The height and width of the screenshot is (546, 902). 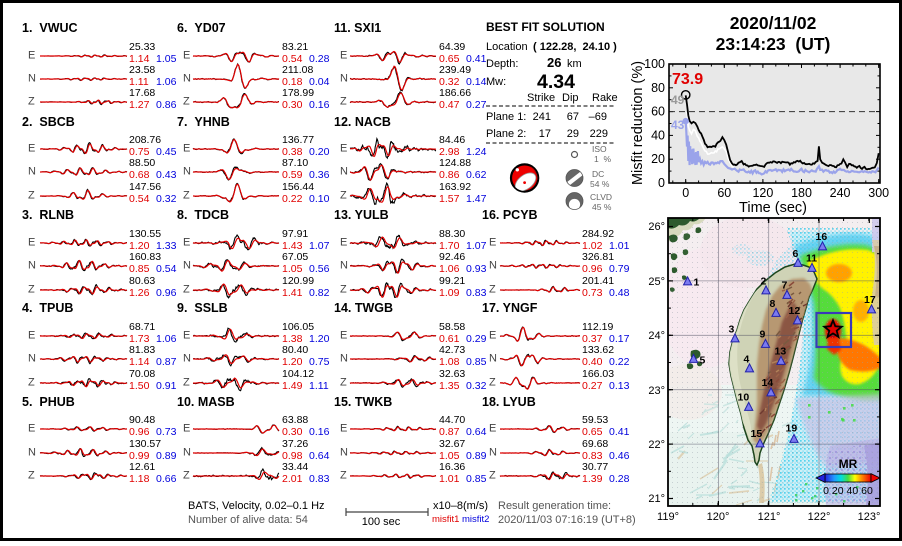 I want to click on svg-text: 0.59, so click(x=292, y=175).